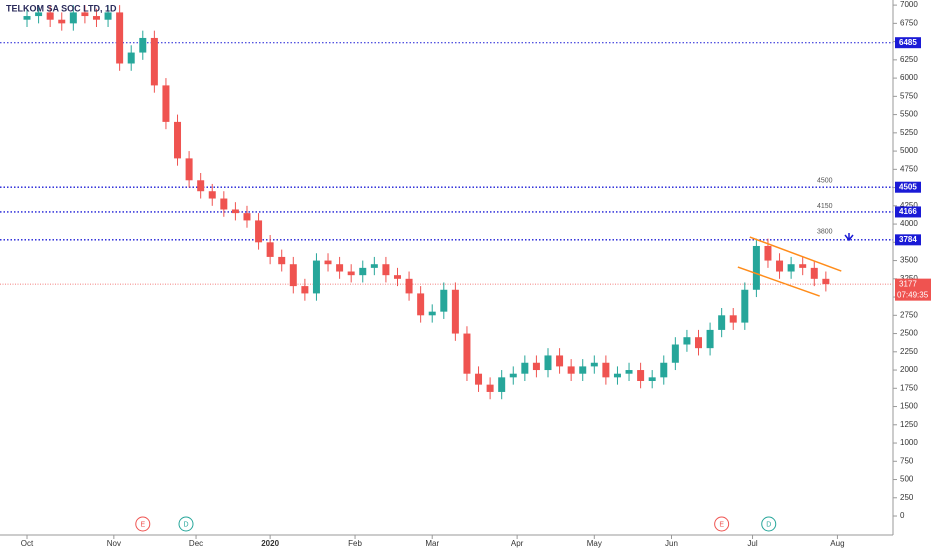 The image size is (932, 550). Describe the element at coordinates (594, 543) in the screenshot. I see `x-tick-label: May` at that location.